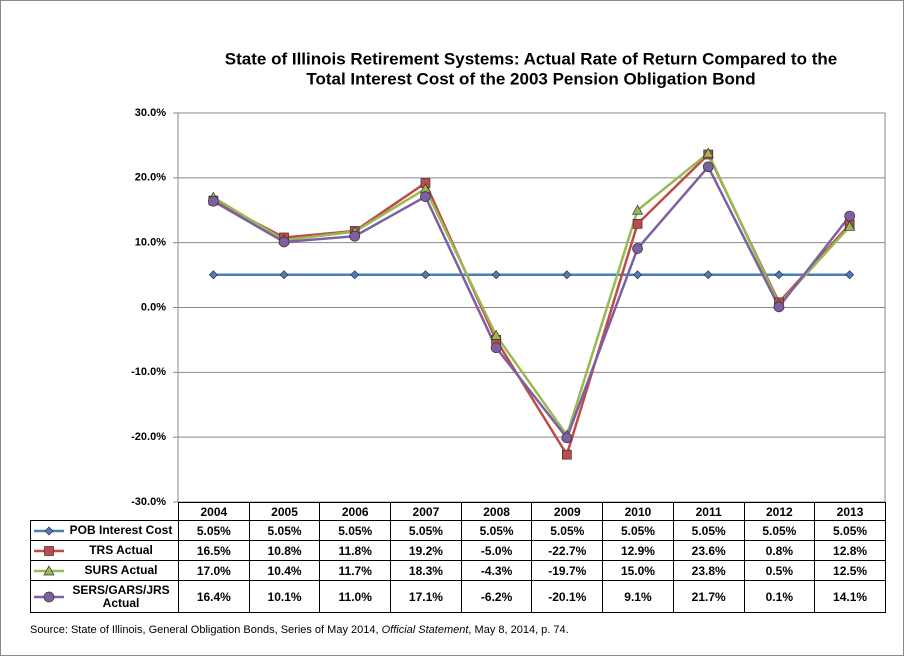 Image resolution: width=905 pixels, height=657 pixels. Describe the element at coordinates (850, 550) in the screenshot. I see `value-label: 12.8%` at that location.